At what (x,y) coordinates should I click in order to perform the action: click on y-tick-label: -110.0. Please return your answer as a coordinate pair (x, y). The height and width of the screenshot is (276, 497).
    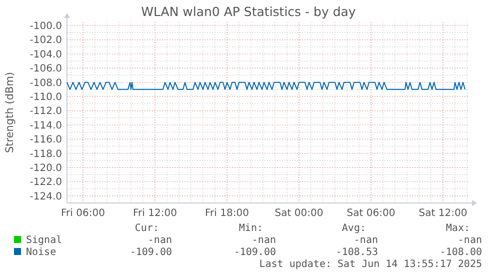
    Looking at the image, I should click on (46, 98).